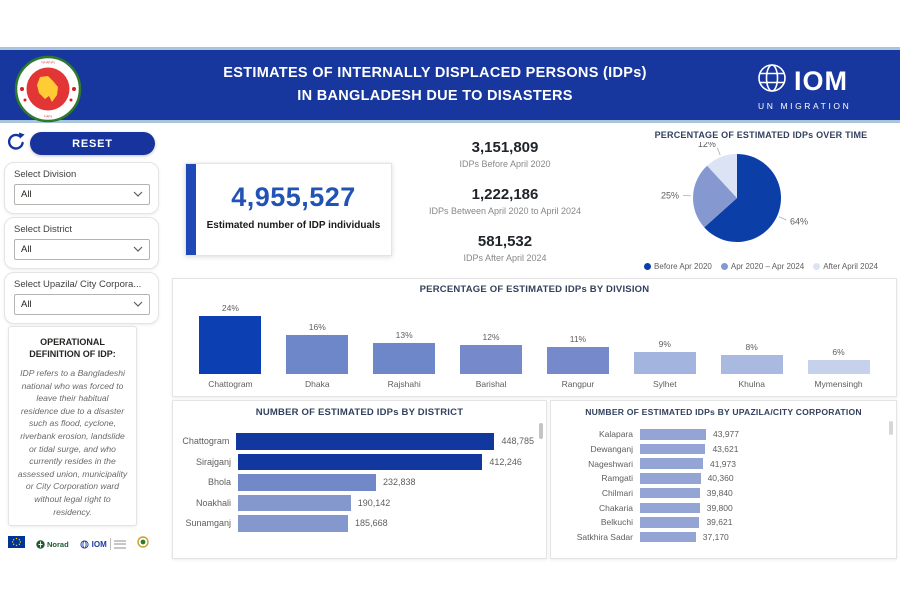 The height and width of the screenshot is (600, 900). I want to click on legend-label: Apr 2020 – Apr 2024, so click(767, 266).